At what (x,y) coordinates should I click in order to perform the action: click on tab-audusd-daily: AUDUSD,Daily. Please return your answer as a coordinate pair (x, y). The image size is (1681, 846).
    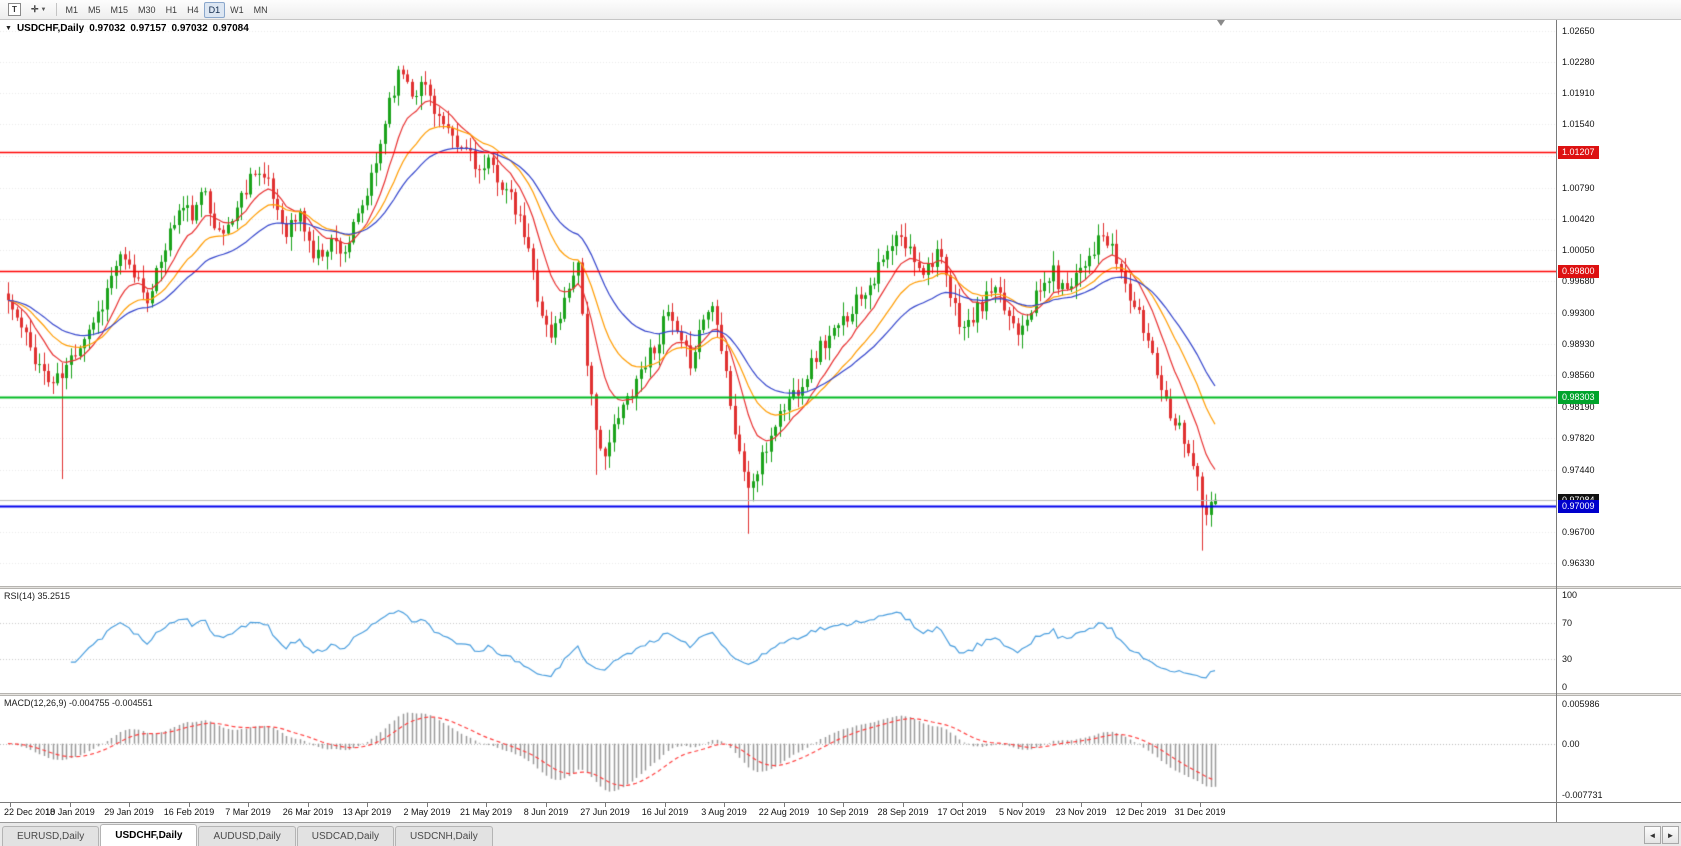
    Looking at the image, I should click on (247, 836).